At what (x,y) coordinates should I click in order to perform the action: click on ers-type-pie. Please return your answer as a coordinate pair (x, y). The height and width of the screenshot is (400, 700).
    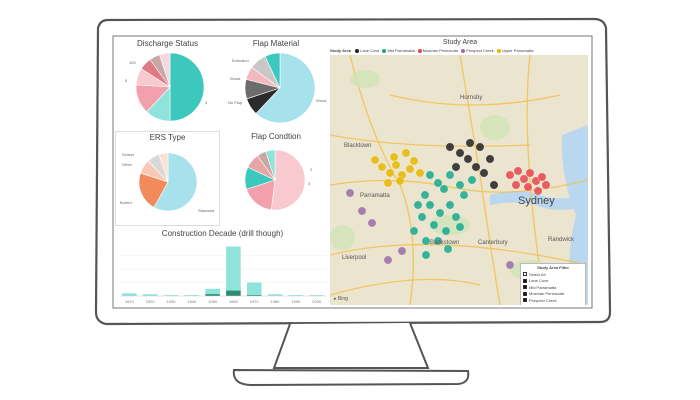
    Looking at the image, I should click on (168, 182).